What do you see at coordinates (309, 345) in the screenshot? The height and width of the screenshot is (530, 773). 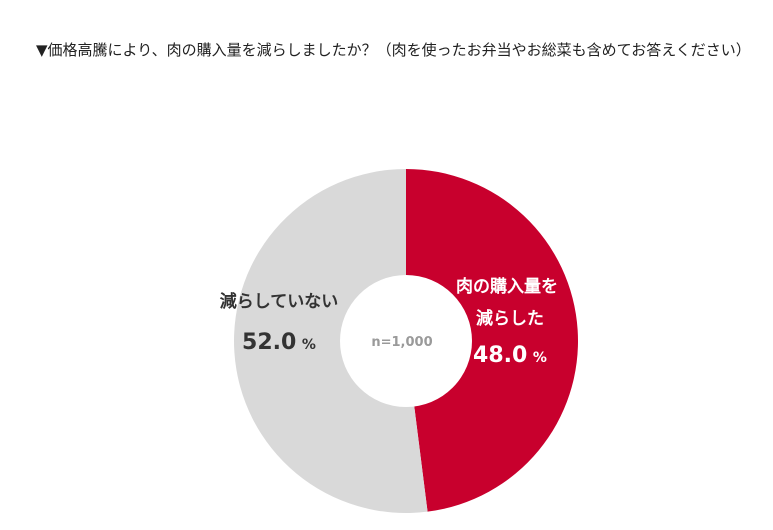 I see `slice-value-not-reduced-unit: %` at bounding box center [309, 345].